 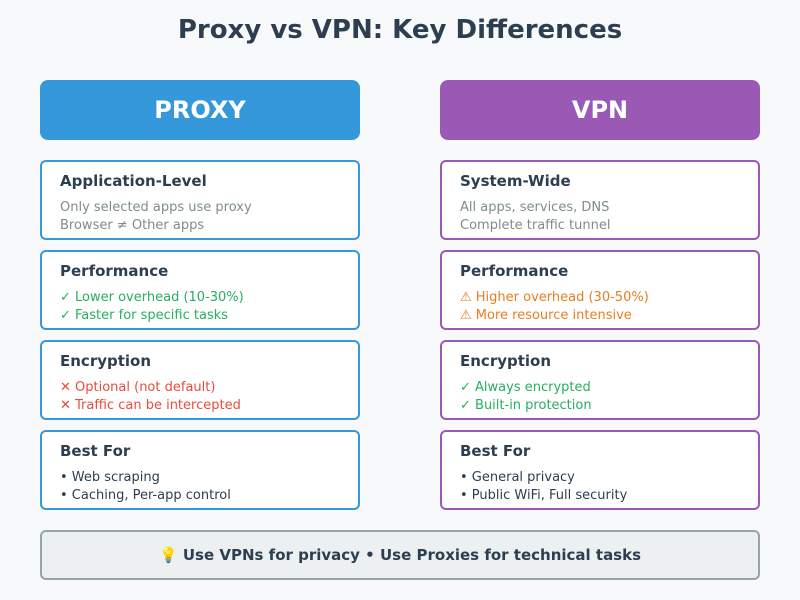 What do you see at coordinates (544, 495) in the screenshot?
I see `card-line: • Public WiFi, Full security` at bounding box center [544, 495].